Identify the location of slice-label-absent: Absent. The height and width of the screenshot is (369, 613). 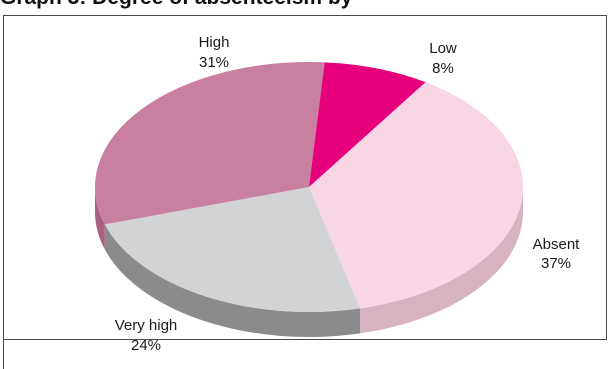
(557, 244).